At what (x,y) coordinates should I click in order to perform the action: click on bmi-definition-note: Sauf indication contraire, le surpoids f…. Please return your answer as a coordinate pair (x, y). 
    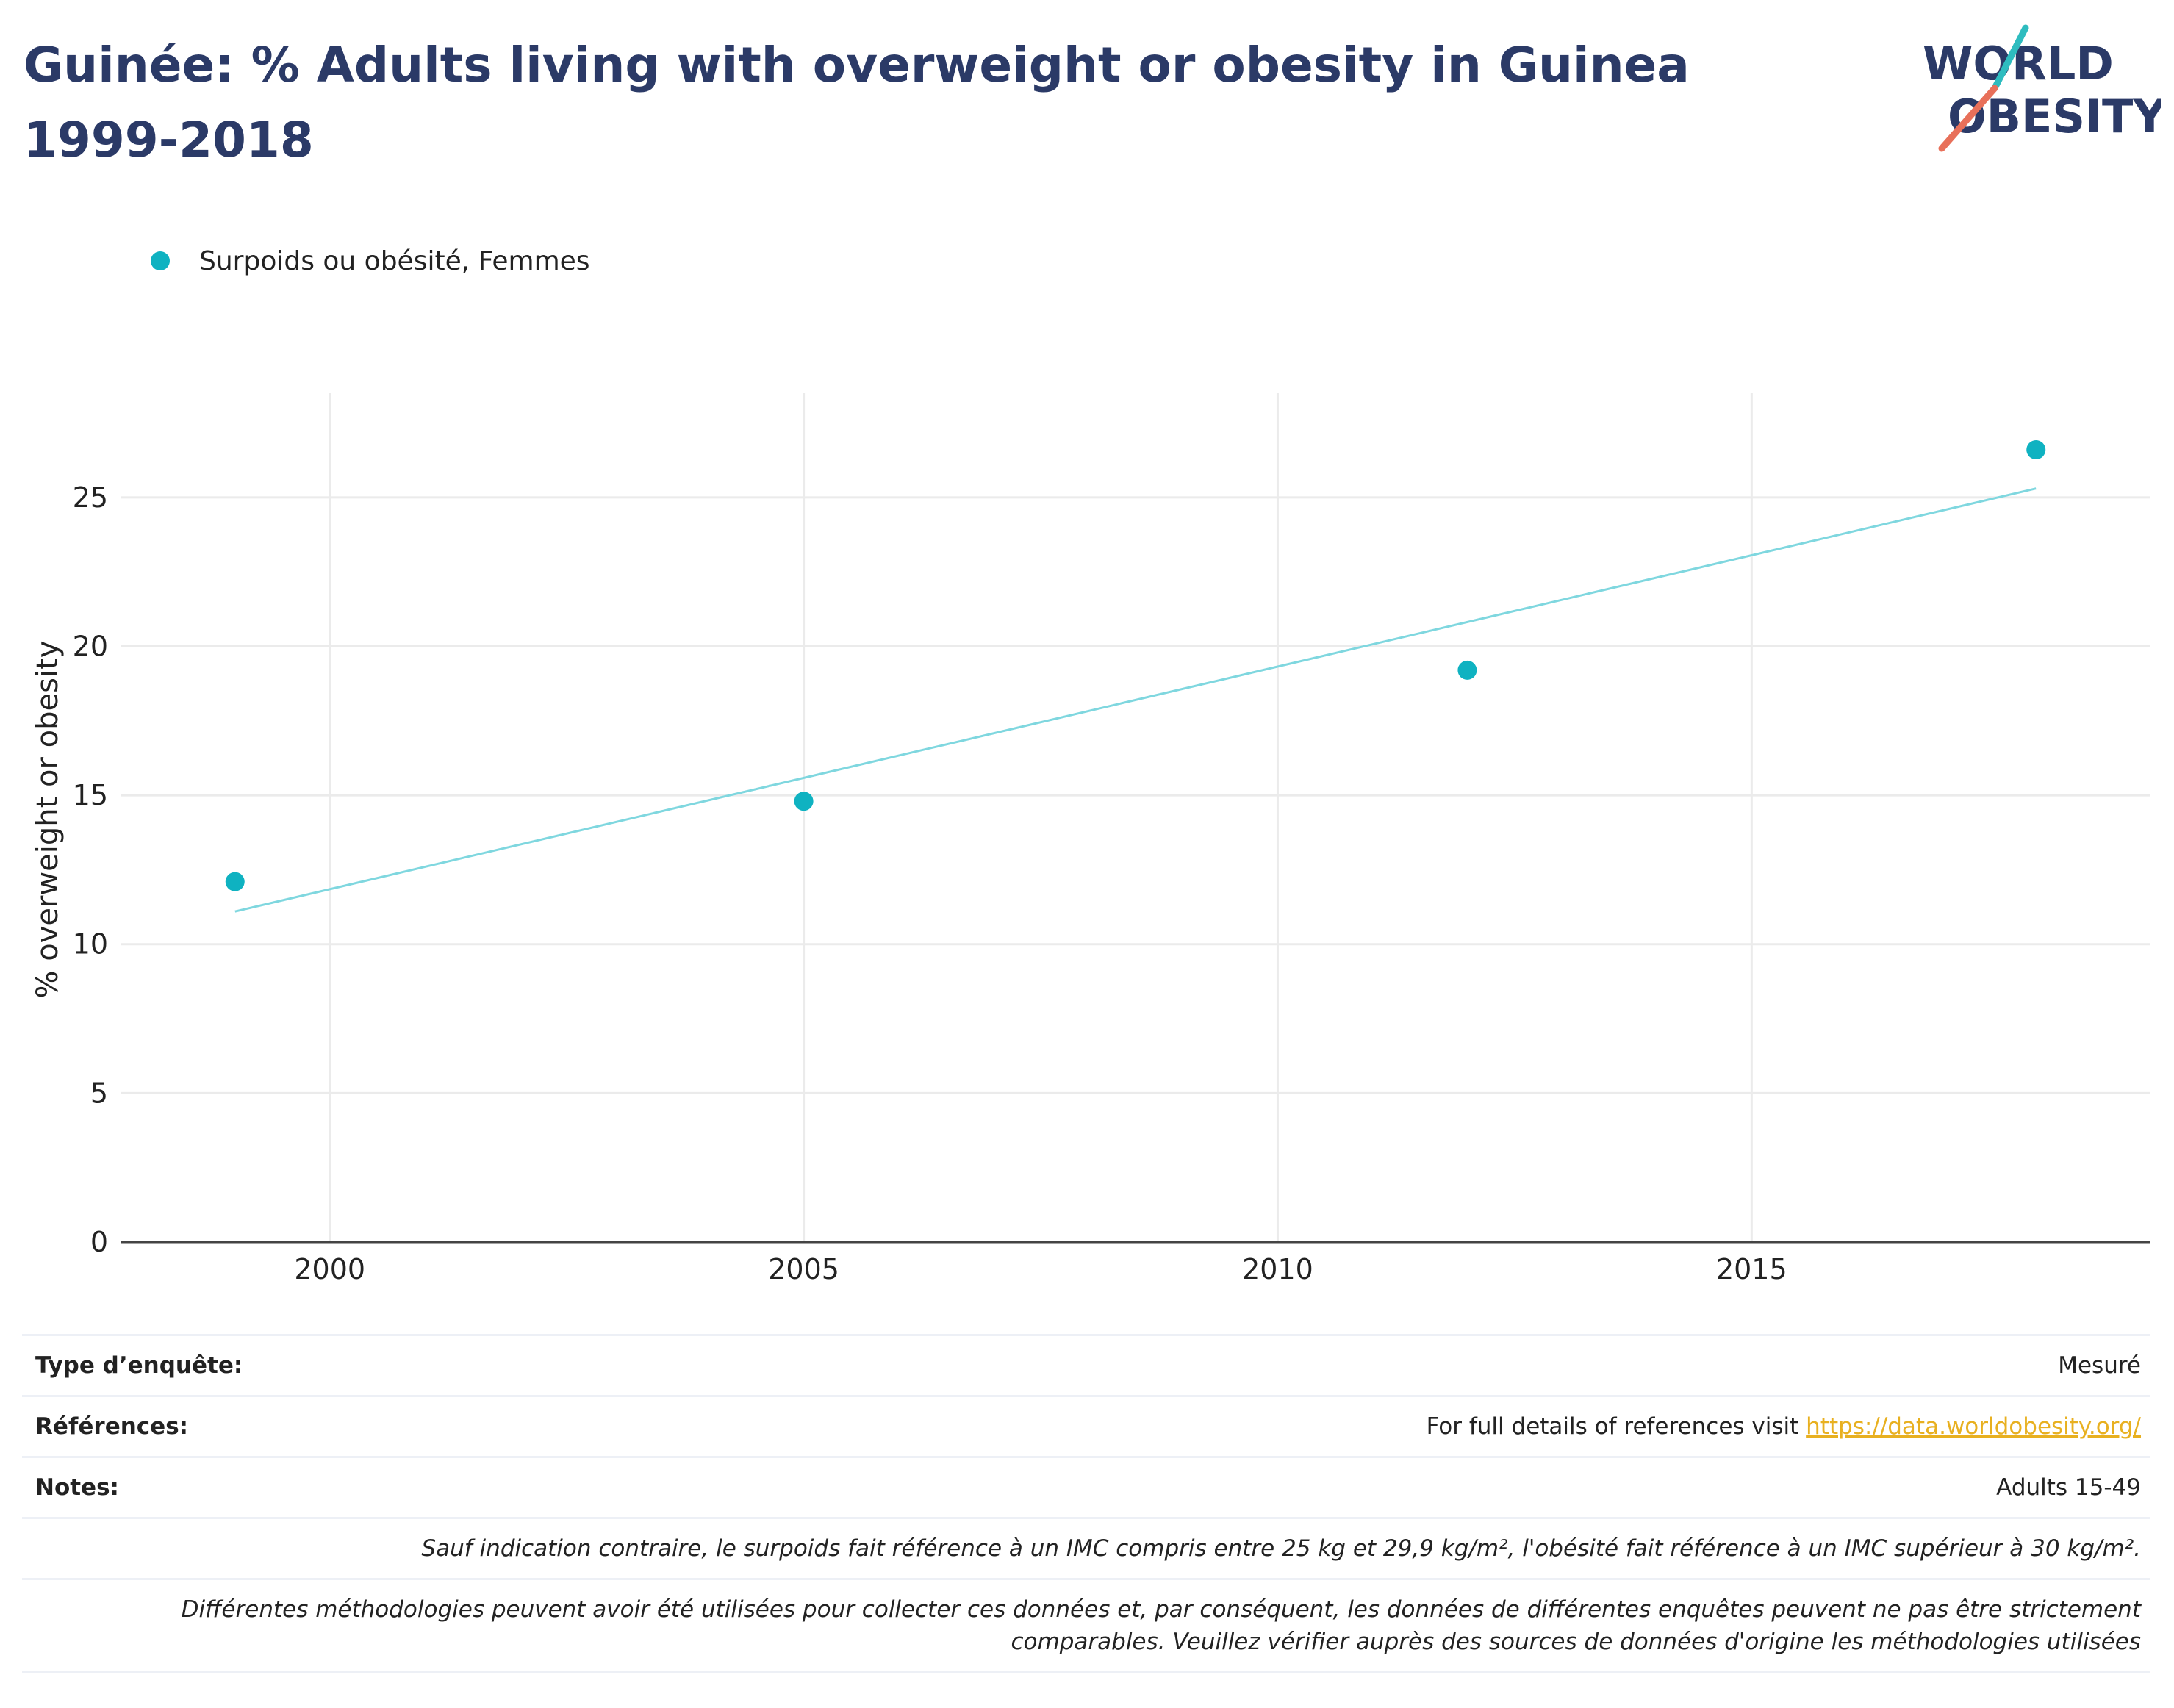
    Looking at the image, I should click on (1086, 1547).